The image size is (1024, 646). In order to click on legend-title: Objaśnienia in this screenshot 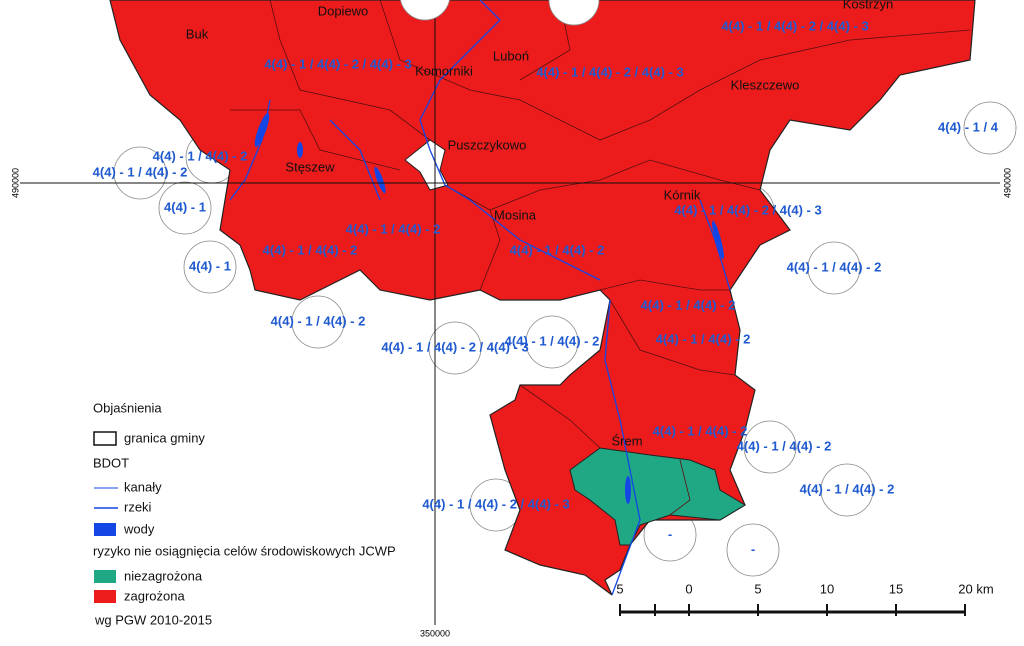, I will do `click(127, 407)`.